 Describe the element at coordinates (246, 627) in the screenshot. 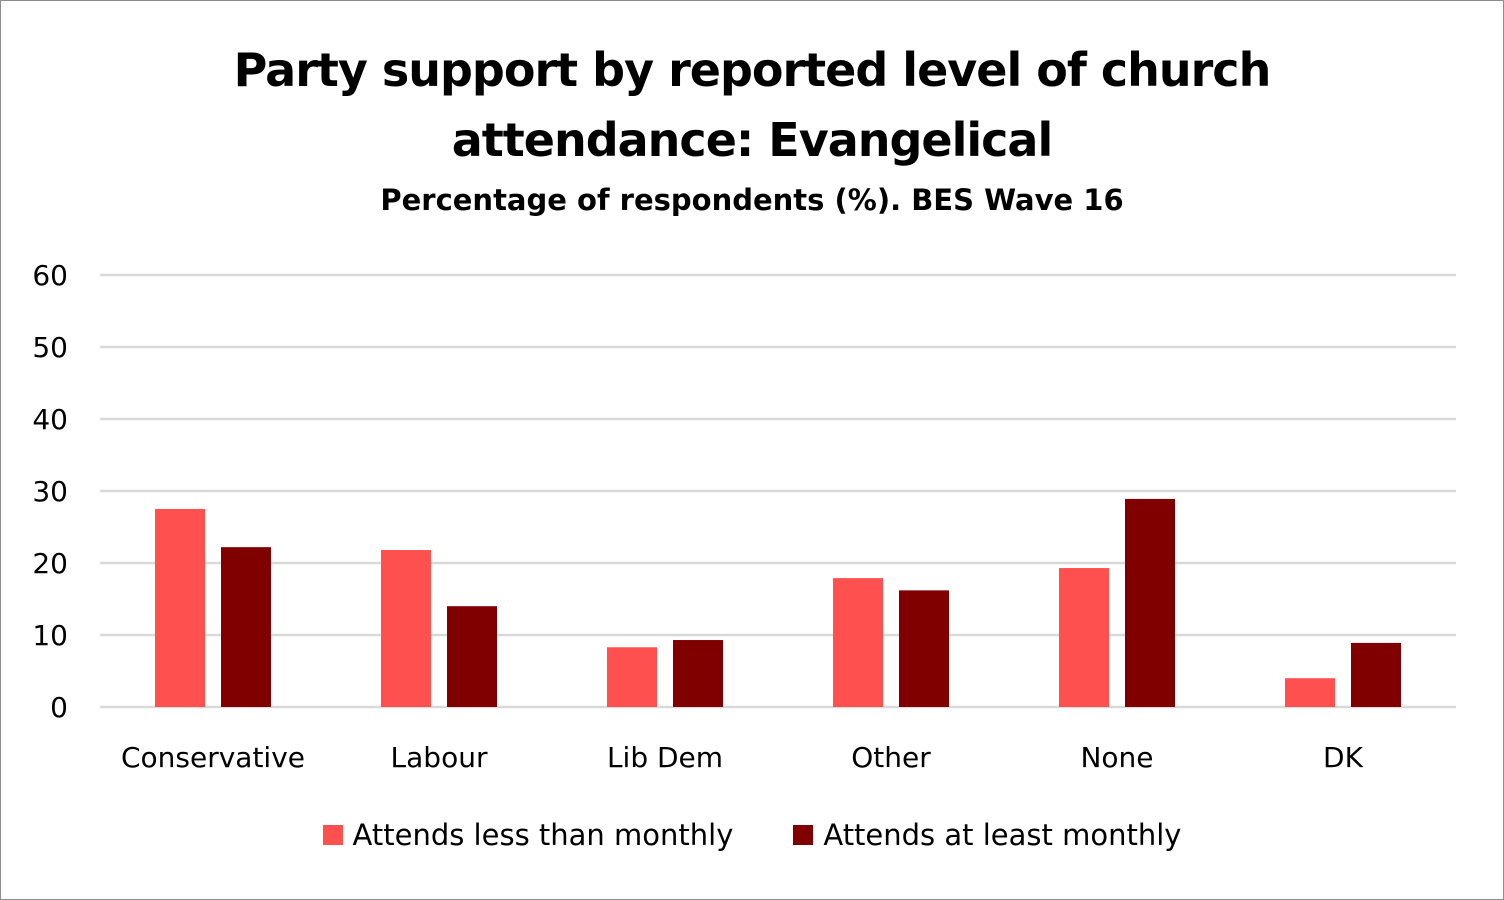

I see `bar-at-least-monthly-conservative` at that location.